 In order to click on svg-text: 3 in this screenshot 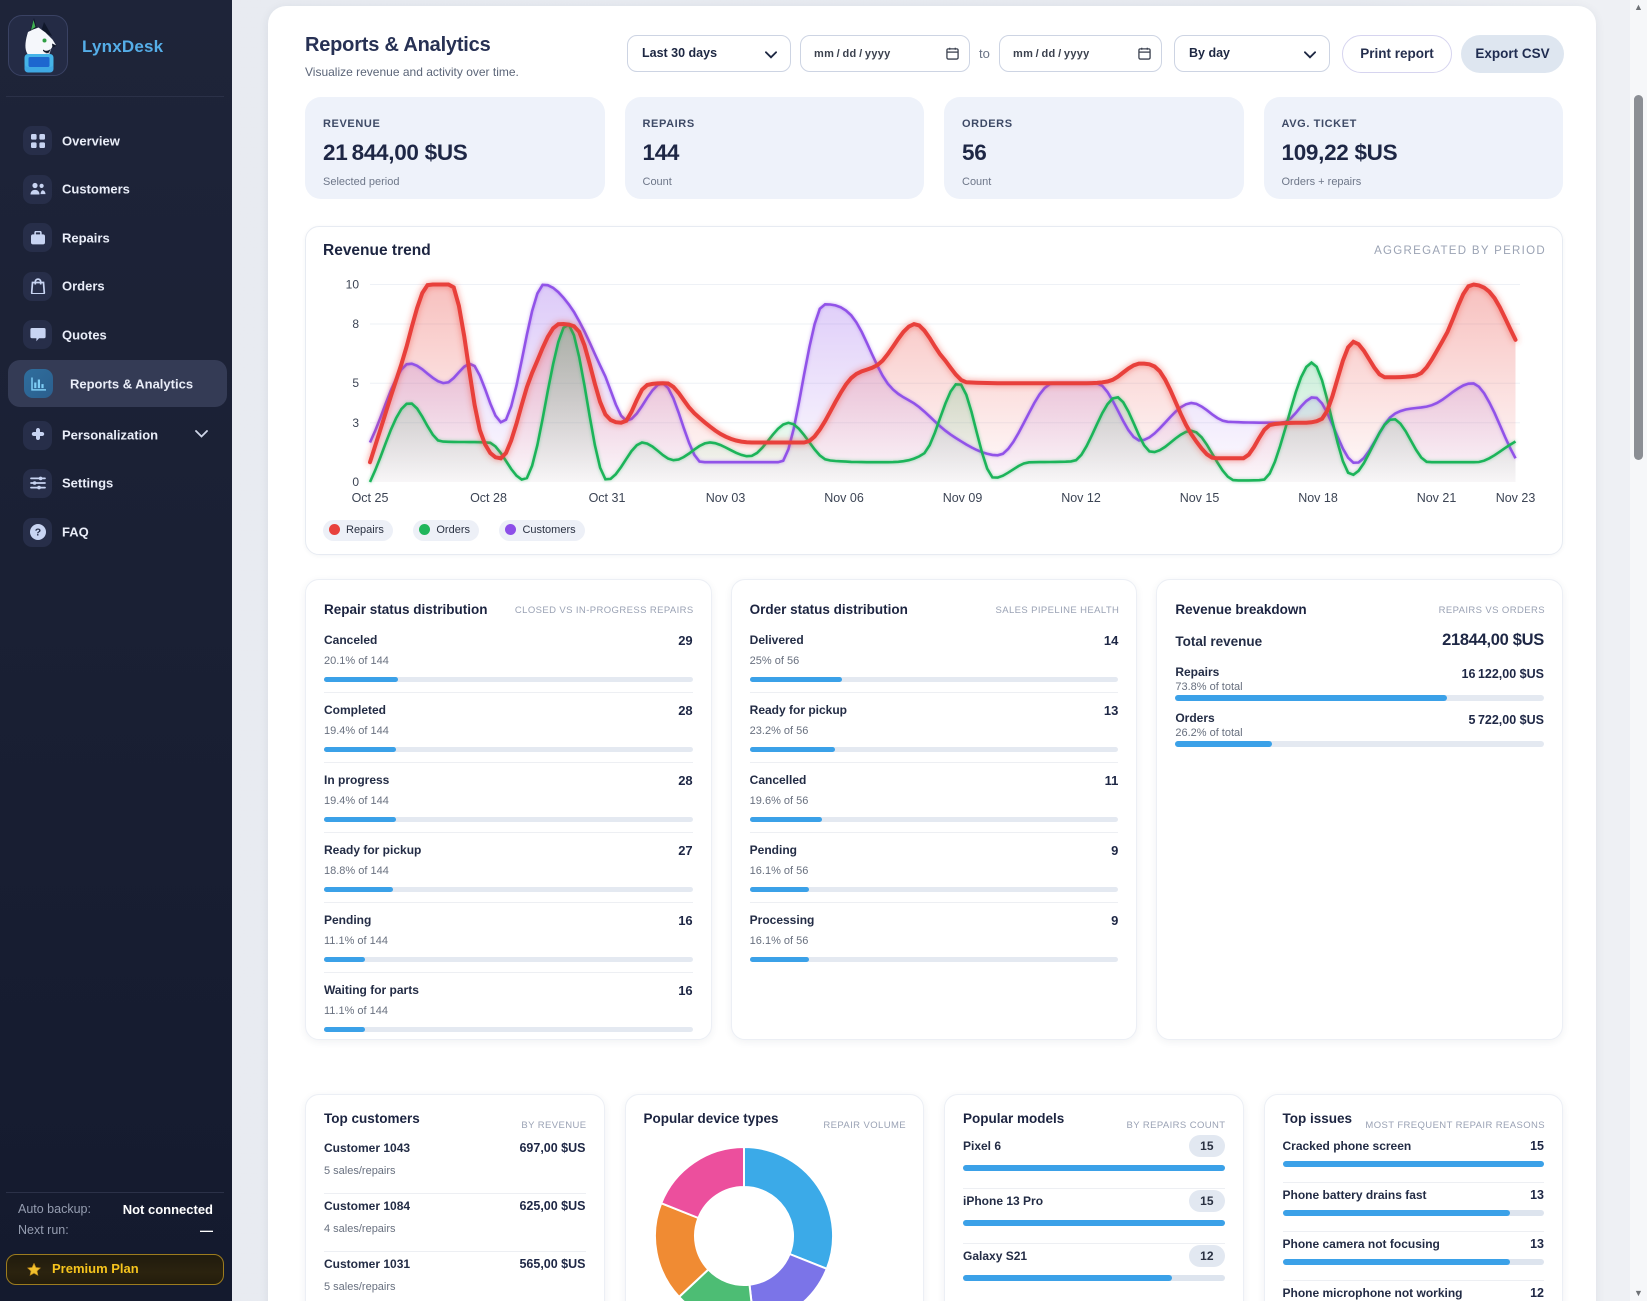, I will do `click(355, 423)`.